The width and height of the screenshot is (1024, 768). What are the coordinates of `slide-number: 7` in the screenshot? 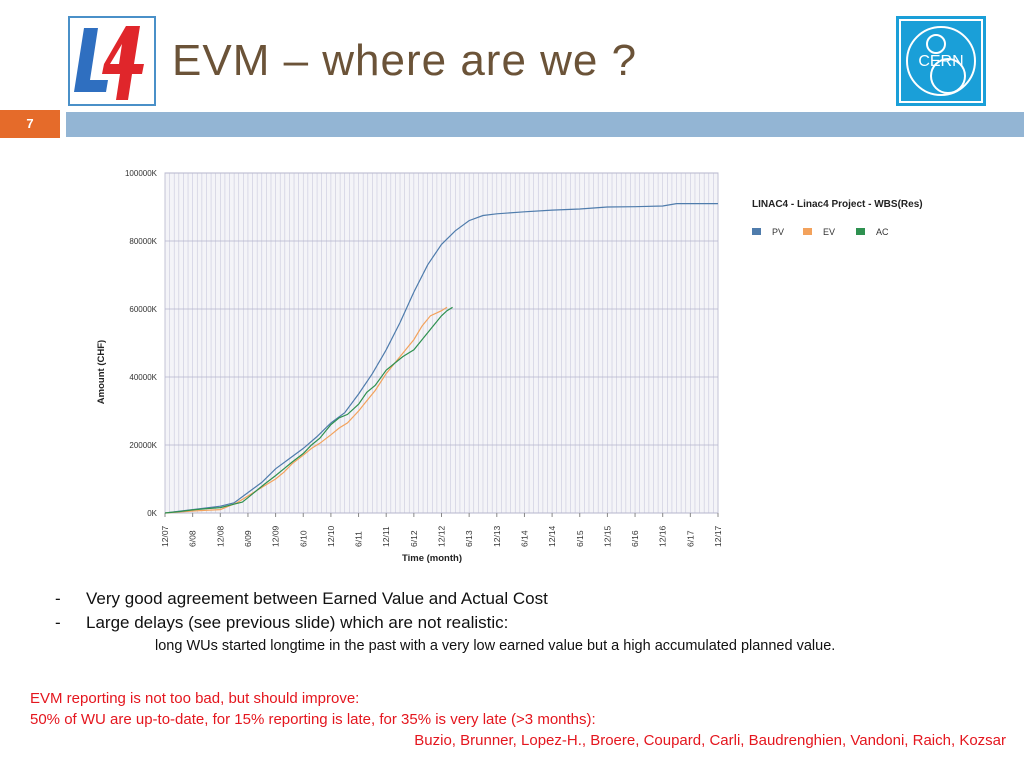 It's located at (30, 123).